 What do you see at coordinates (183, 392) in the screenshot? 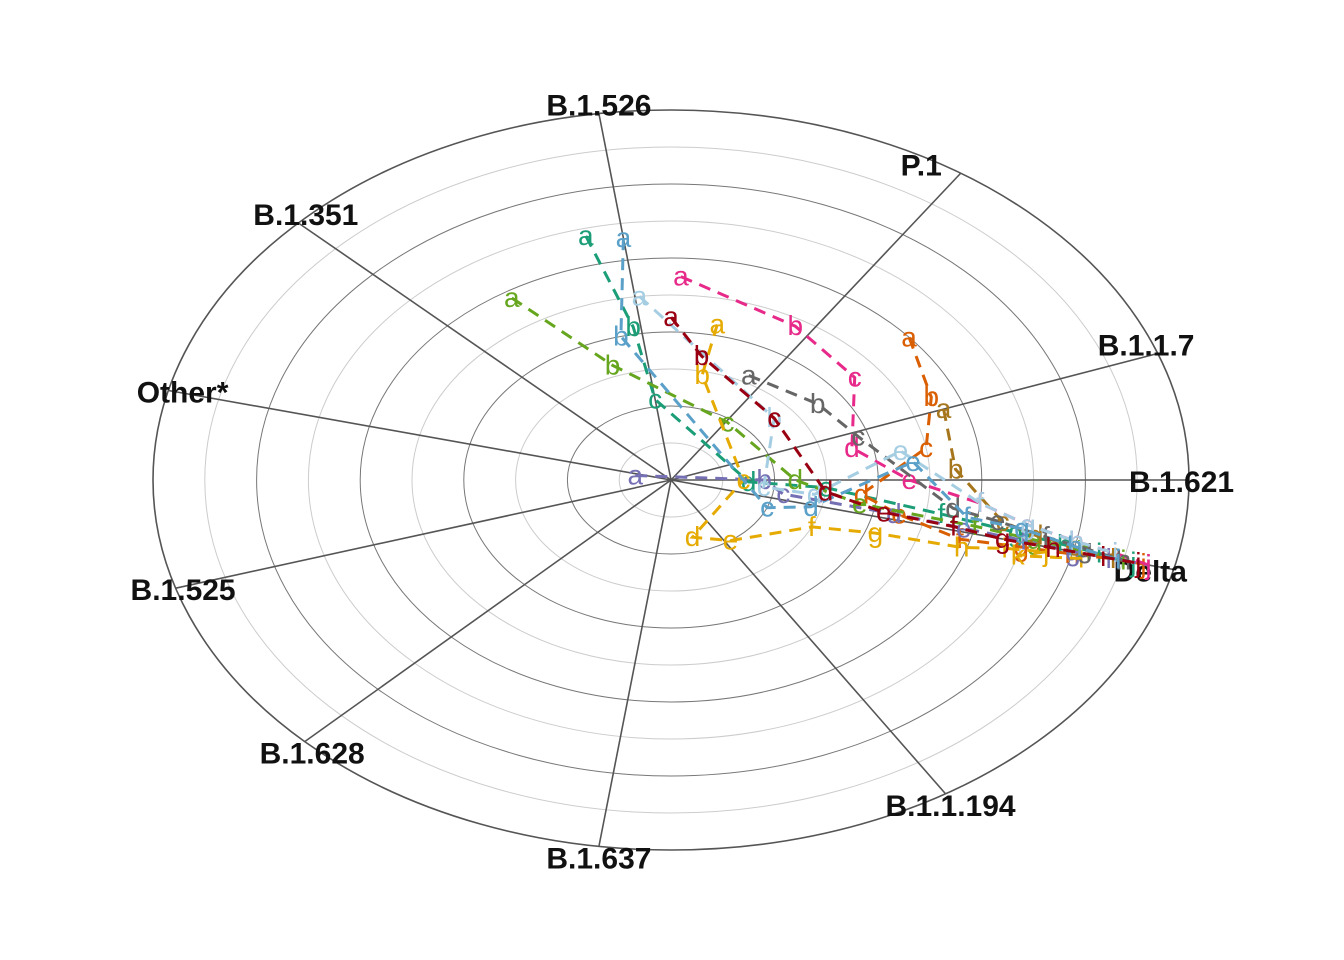
I see `axis-label: Other*` at bounding box center [183, 392].